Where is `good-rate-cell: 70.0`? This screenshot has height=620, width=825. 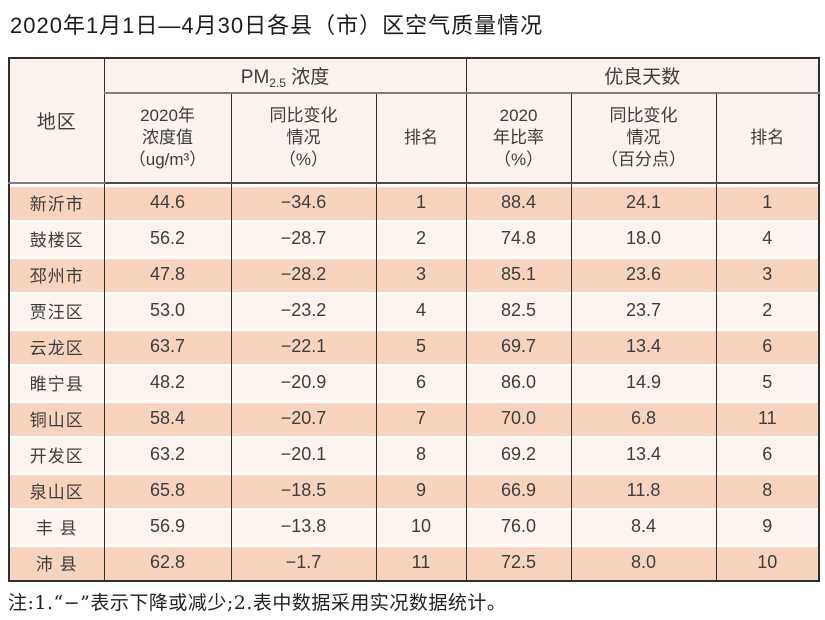
good-rate-cell: 70.0 is located at coordinates (518, 418).